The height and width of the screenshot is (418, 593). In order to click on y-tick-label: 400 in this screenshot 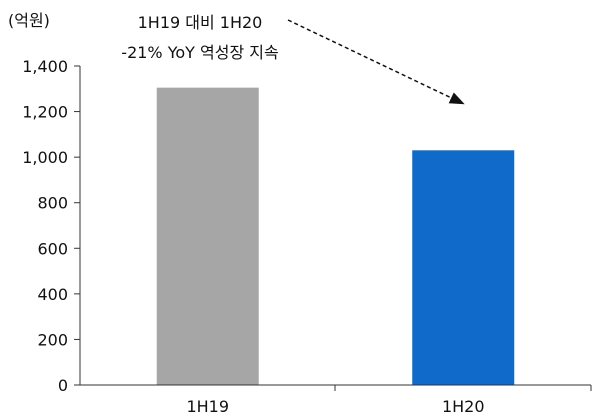, I will do `click(52, 294)`.